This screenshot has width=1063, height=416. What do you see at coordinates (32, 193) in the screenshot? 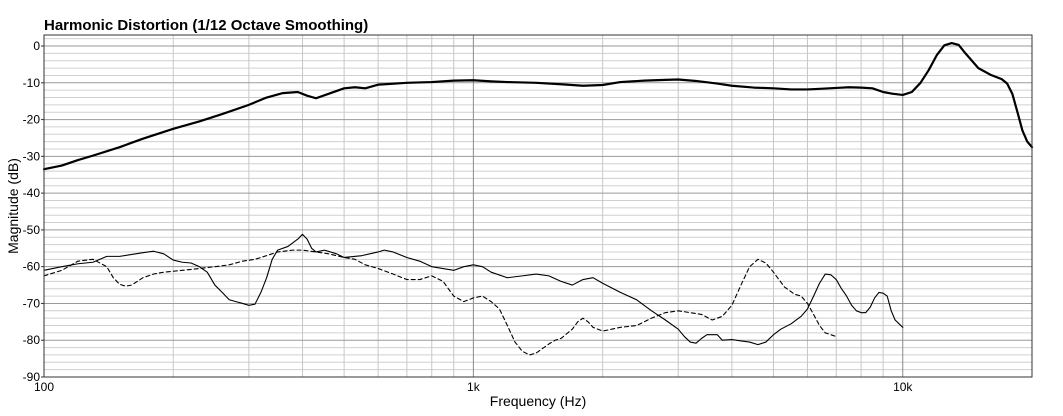
I see `y-tick-label: -40` at bounding box center [32, 193].